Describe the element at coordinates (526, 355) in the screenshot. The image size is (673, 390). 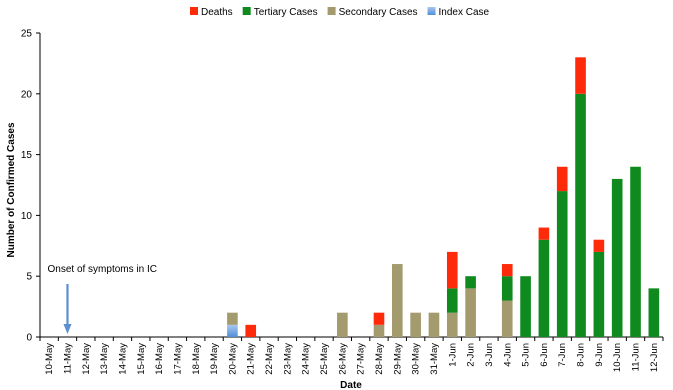
I see `x-tick-label: 5-Jun` at that location.